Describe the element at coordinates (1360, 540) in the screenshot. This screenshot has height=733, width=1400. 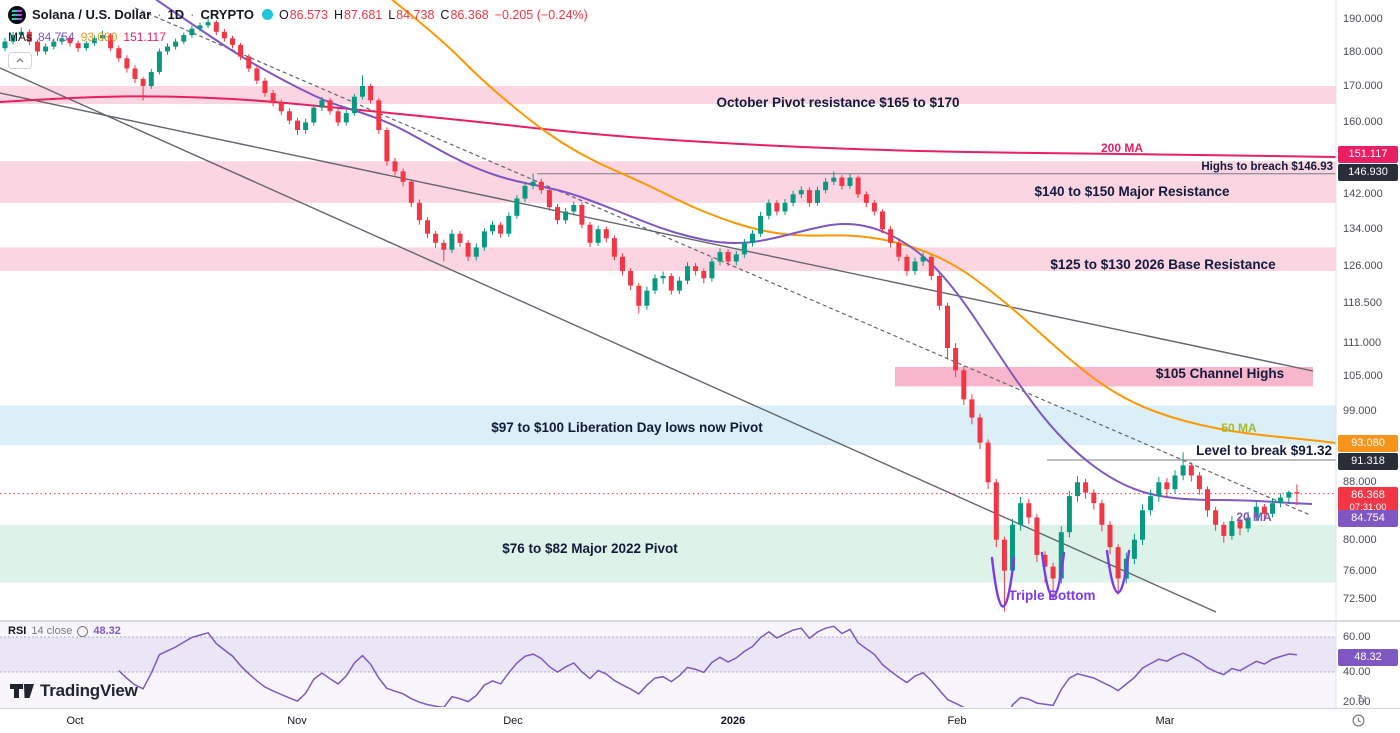
I see `price-scale-tick: 80.000` at that location.